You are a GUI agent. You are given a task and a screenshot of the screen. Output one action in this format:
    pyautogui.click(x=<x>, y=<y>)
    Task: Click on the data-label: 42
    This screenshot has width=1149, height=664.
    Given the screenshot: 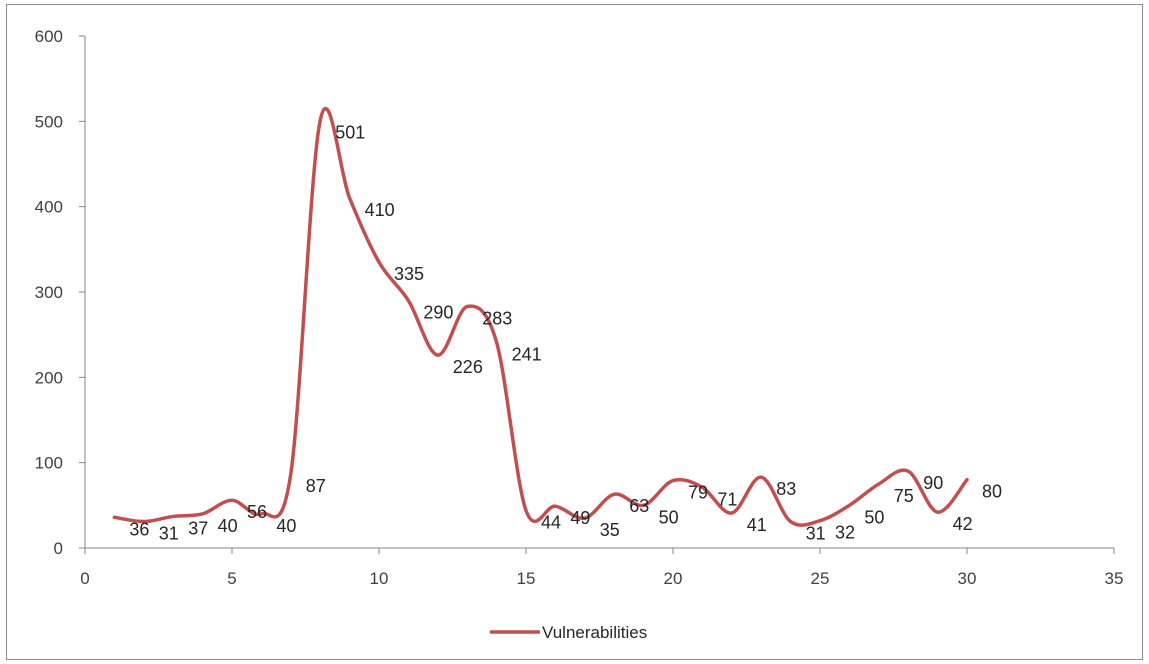 What is the action you would take?
    pyautogui.click(x=963, y=524)
    